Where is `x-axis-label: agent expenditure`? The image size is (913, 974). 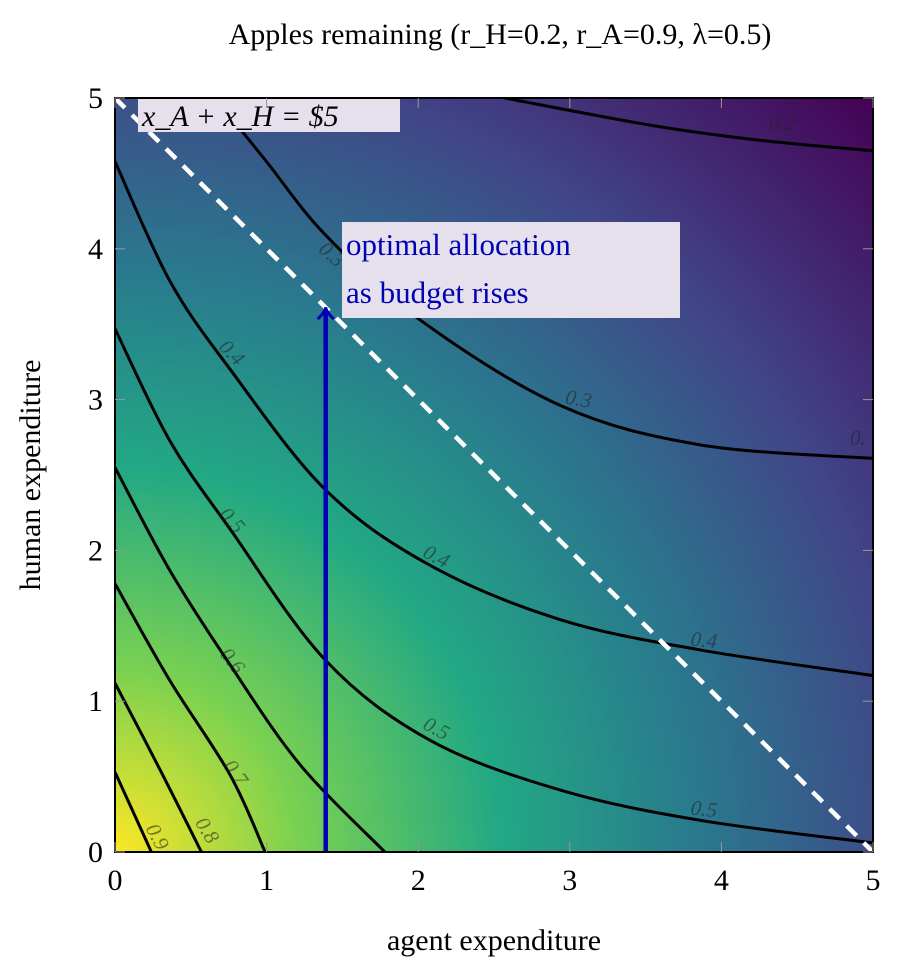
x-axis-label: agent expenditure is located at coordinates (494, 940).